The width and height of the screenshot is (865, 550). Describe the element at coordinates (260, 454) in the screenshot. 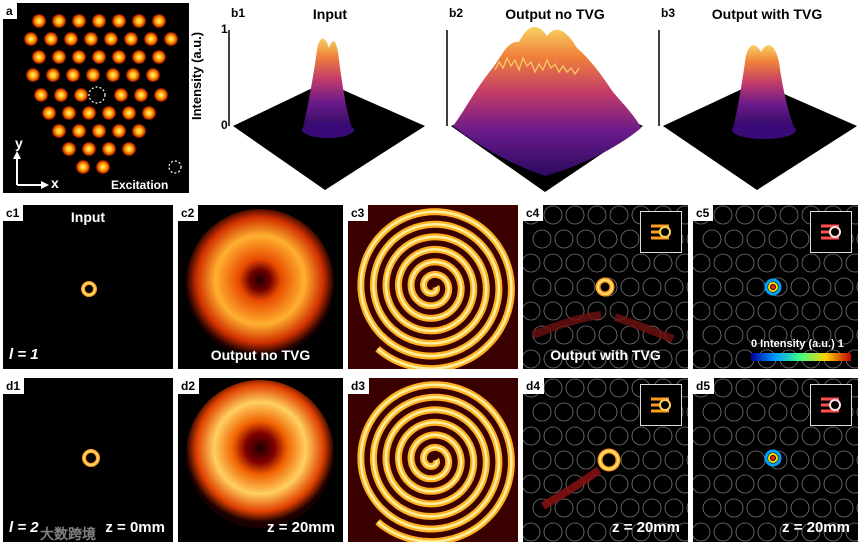

I see `d2-image` at that location.